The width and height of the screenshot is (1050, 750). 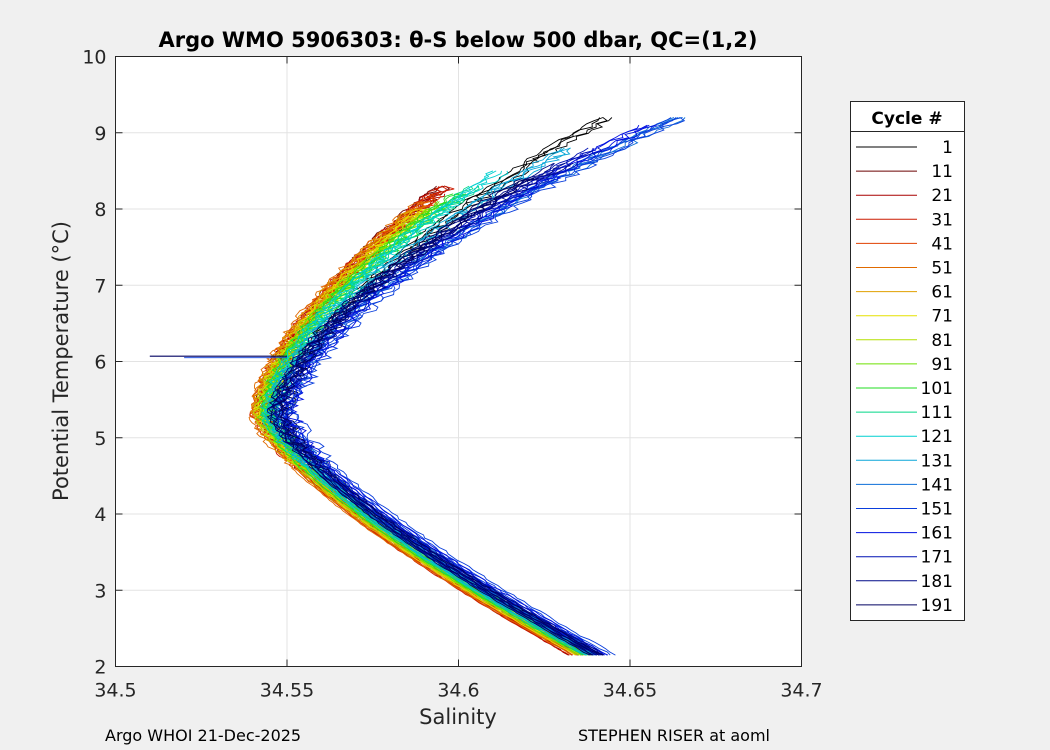 What do you see at coordinates (94, 58) in the screenshot?
I see `y-tick-label: 10` at bounding box center [94, 58].